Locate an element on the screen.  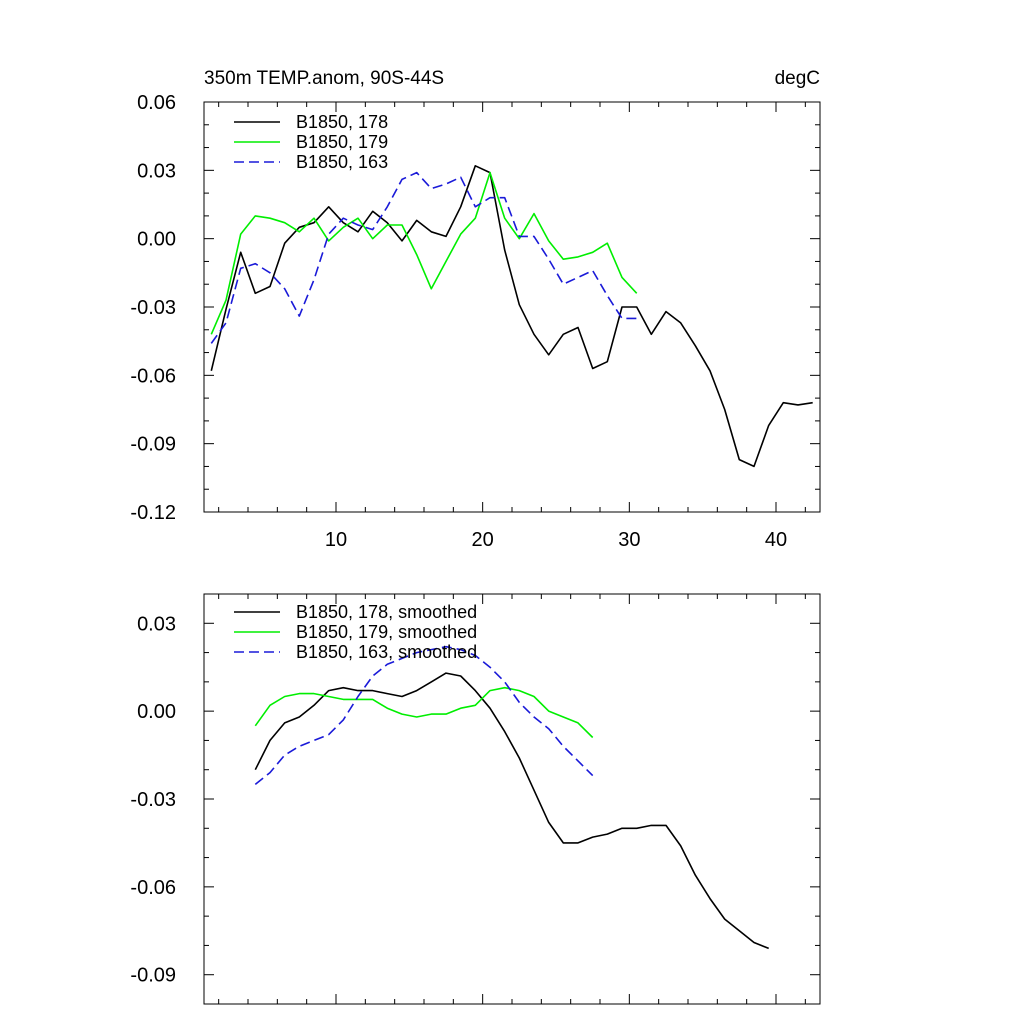
legend-label: B1850, 163 is located at coordinates (342, 162).